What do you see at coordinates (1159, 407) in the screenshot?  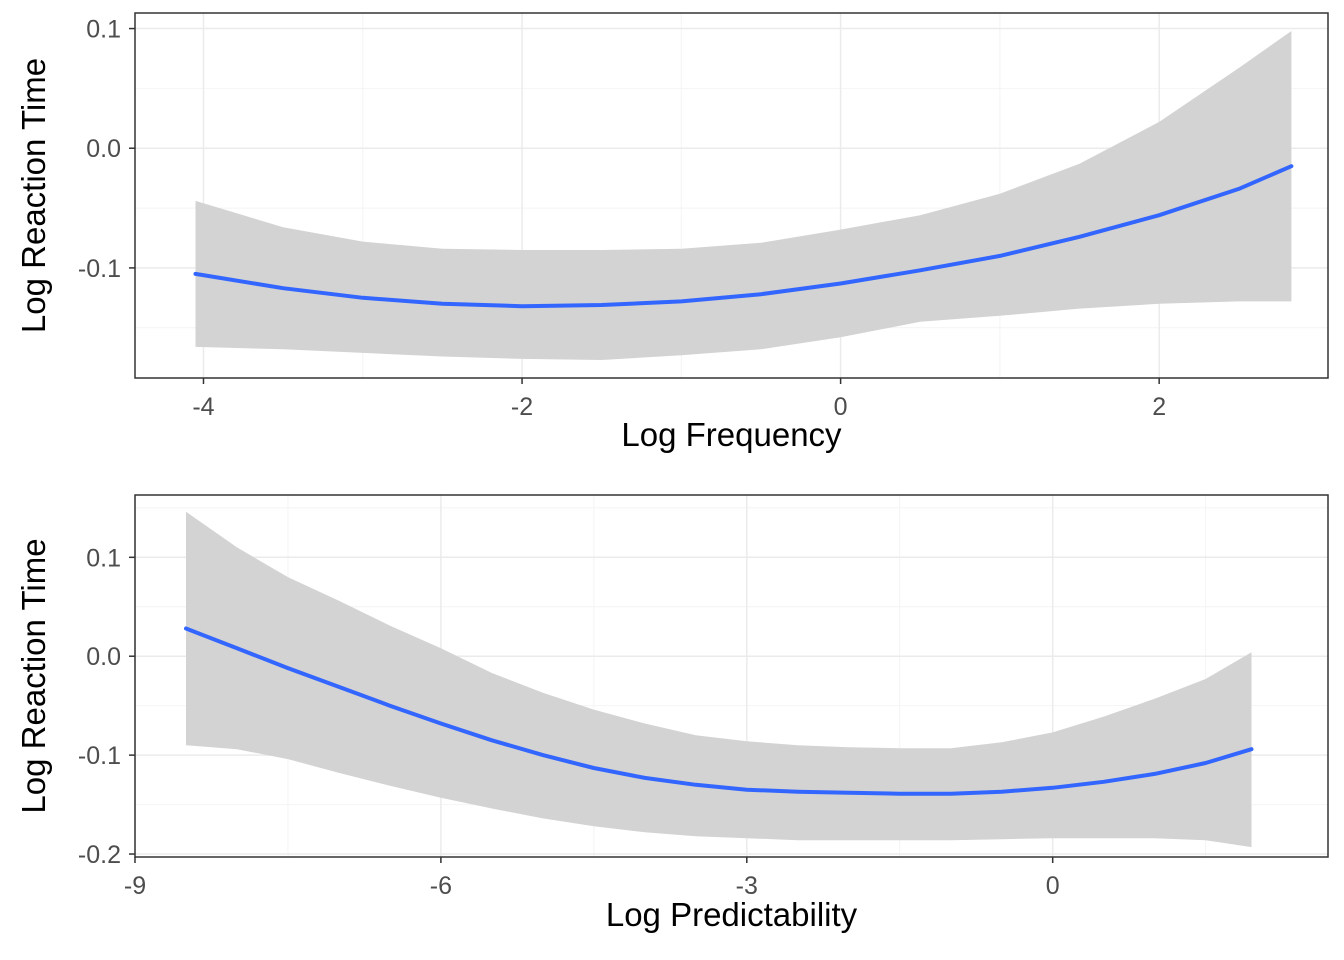 I see `x-tick-label: 2` at bounding box center [1159, 407].